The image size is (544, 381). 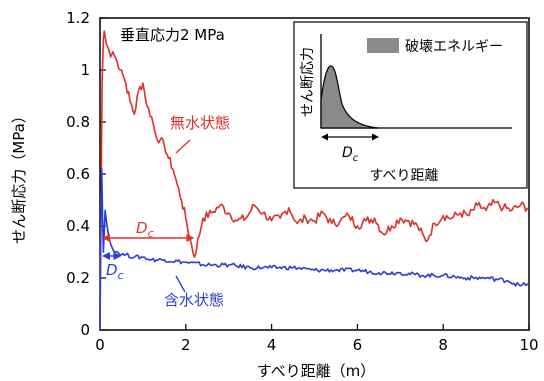 I want to click on dry-dc-arrowhead-right, so click(x=190, y=238).